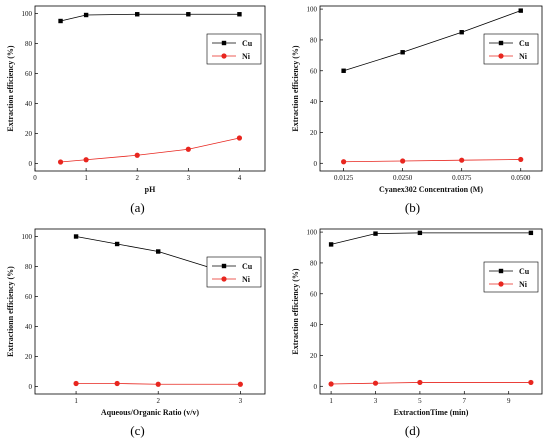 The width and height of the screenshot is (550, 446). I want to click on series-line-ni, so click(158, 384).